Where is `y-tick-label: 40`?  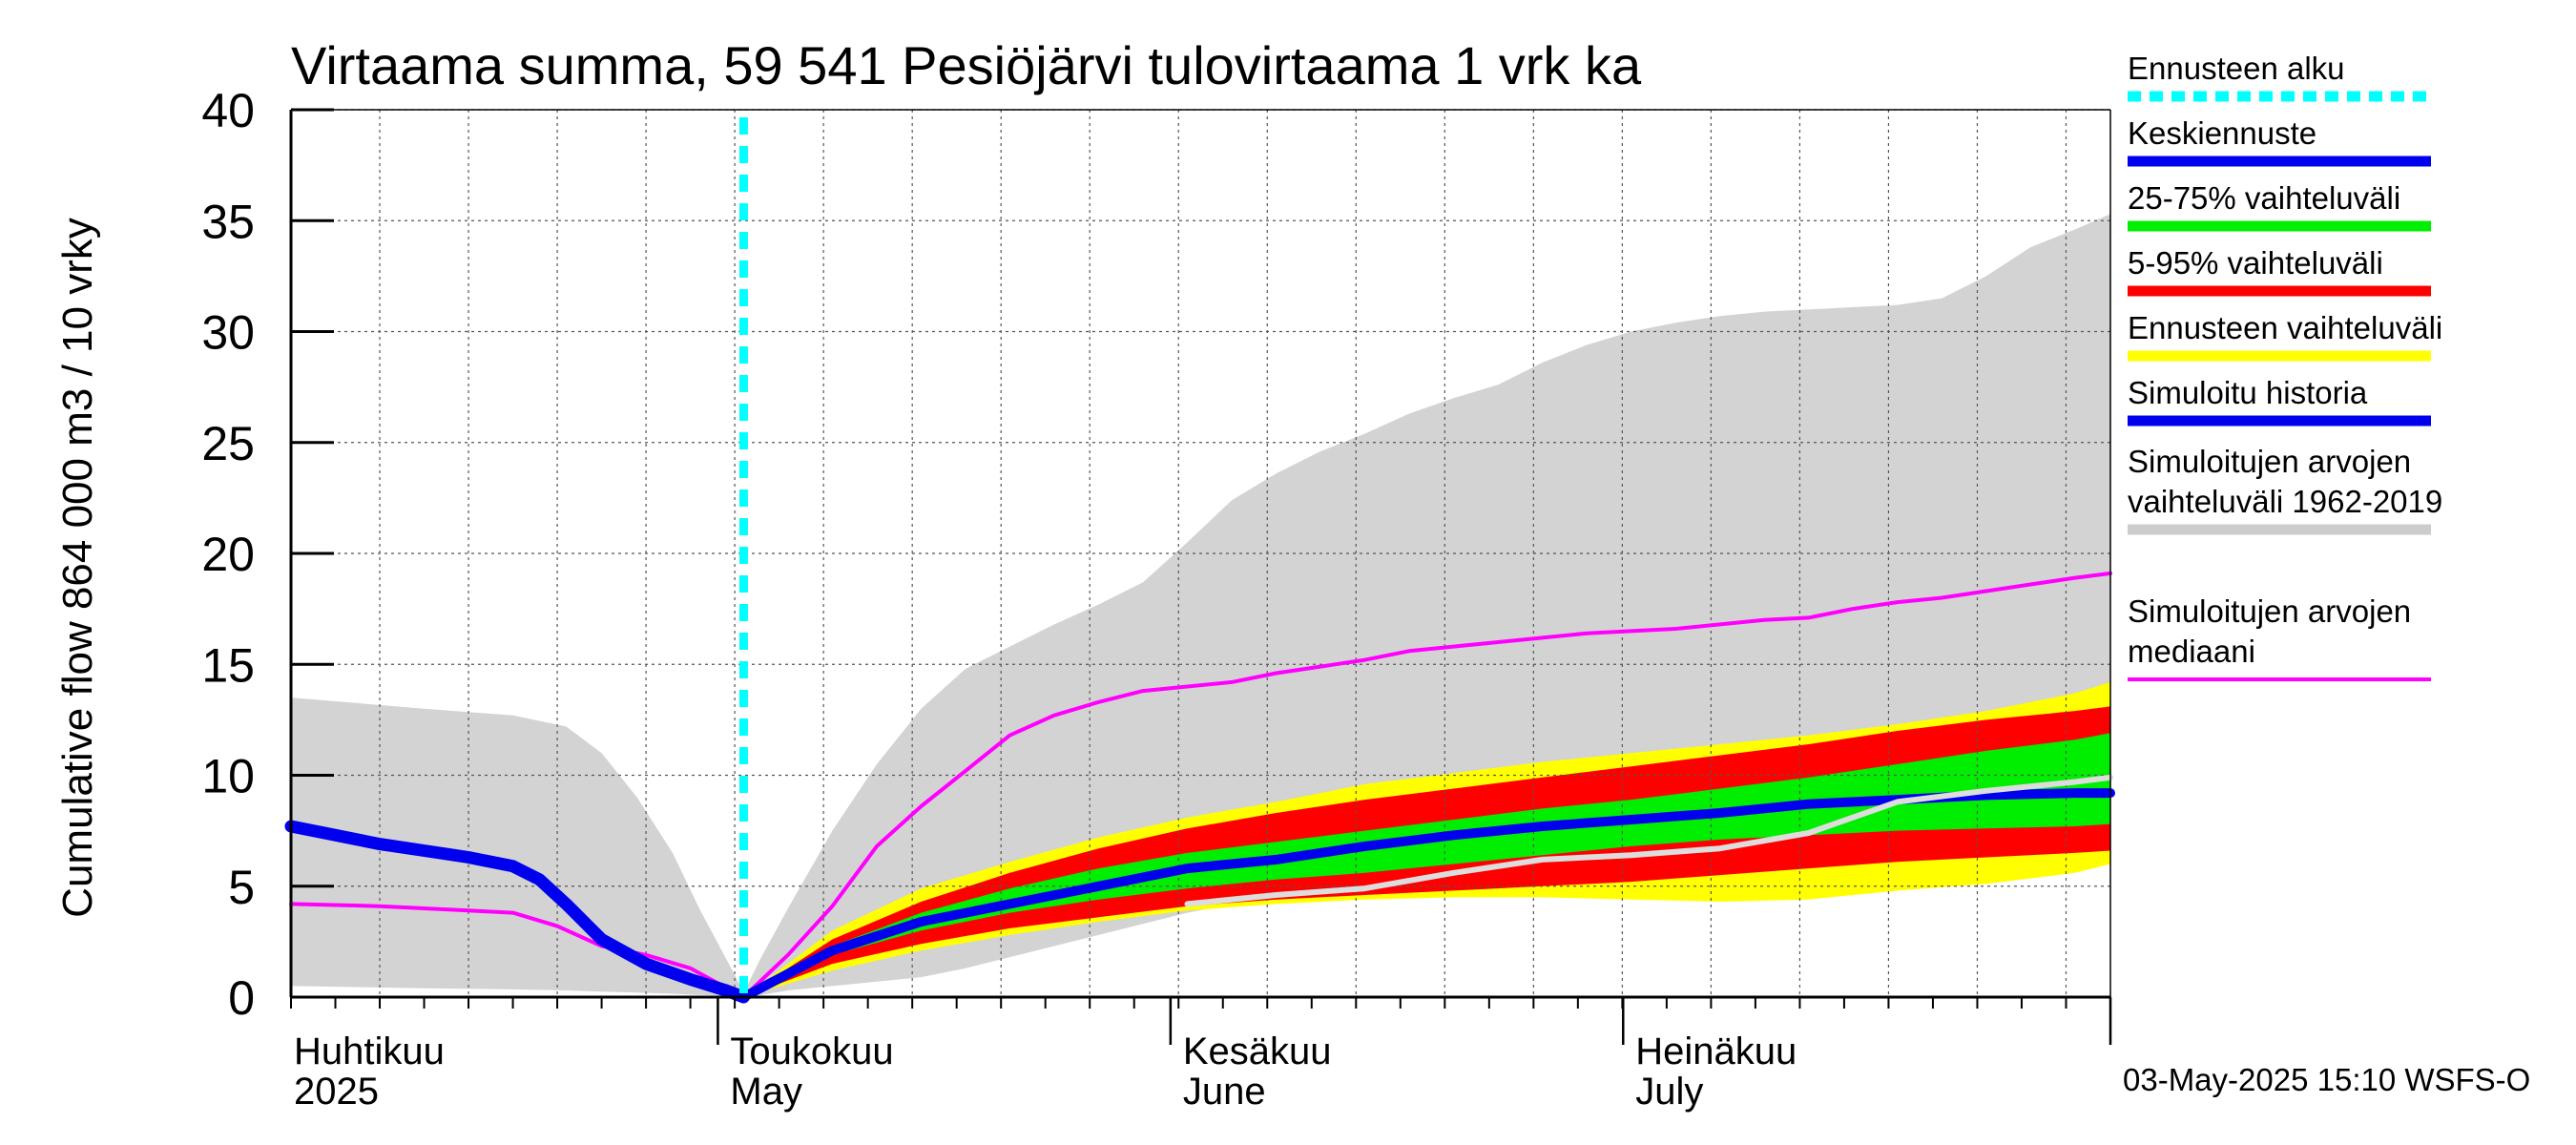
y-tick-label: 40 is located at coordinates (228, 110).